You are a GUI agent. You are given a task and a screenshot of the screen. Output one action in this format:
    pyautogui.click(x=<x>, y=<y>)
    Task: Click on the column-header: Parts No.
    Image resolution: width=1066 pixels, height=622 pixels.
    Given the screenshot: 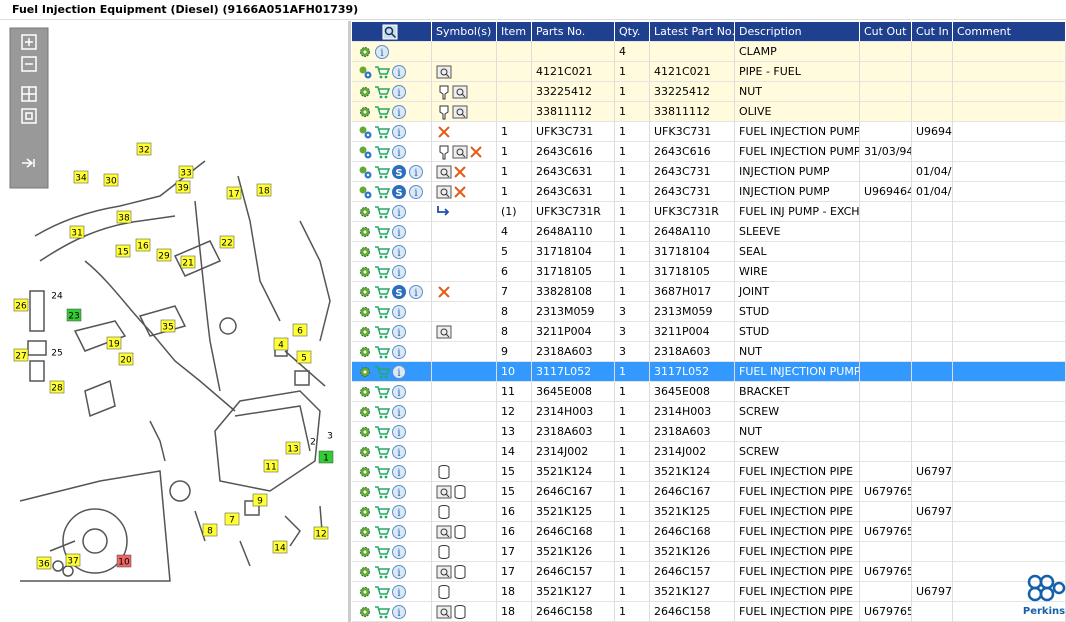 What is the action you would take?
    pyautogui.click(x=573, y=32)
    